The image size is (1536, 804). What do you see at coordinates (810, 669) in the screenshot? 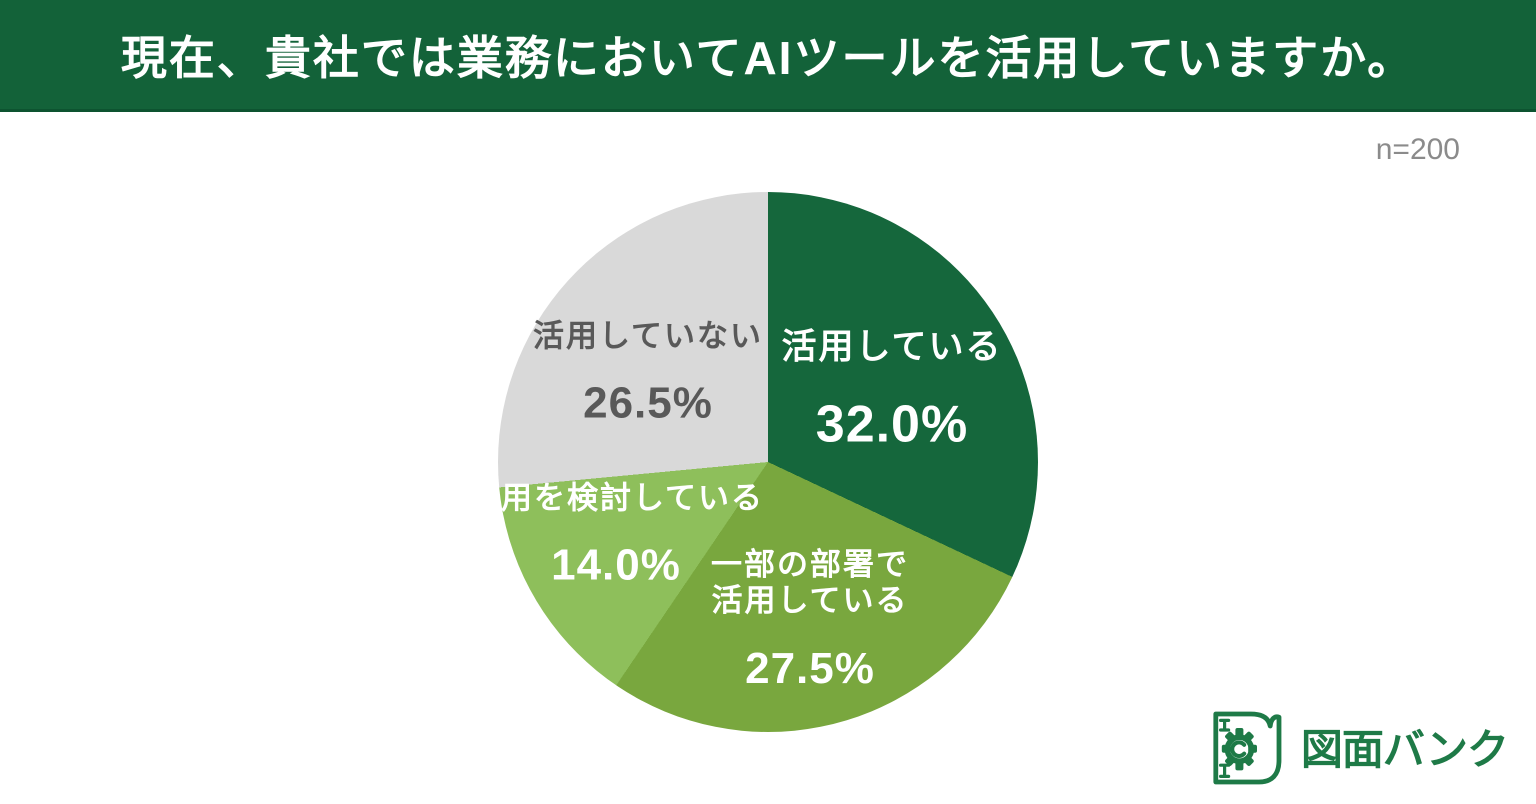
I see `slice-value: 27.5%` at bounding box center [810, 669].